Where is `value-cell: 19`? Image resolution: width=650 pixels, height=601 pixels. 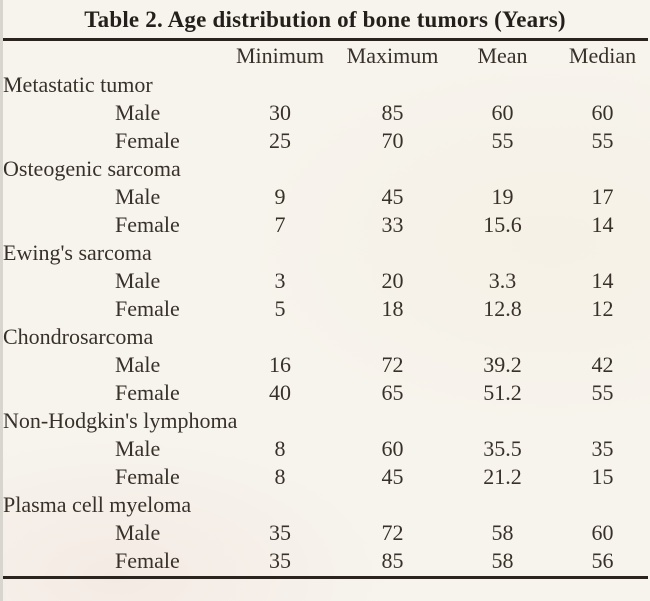
value-cell: 19 is located at coordinates (502, 196).